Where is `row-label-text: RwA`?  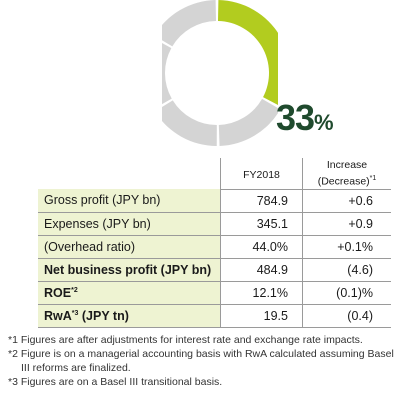 row-label-text: RwA is located at coordinates (58, 315).